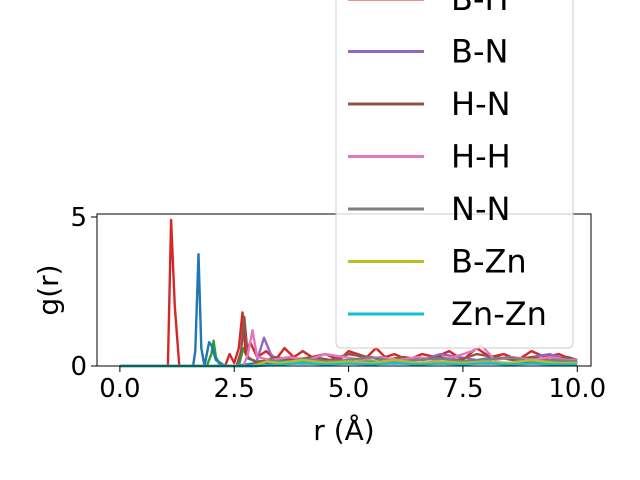  Describe the element at coordinates (348, 389) in the screenshot. I see `x-tick-label: 5.0` at that location.